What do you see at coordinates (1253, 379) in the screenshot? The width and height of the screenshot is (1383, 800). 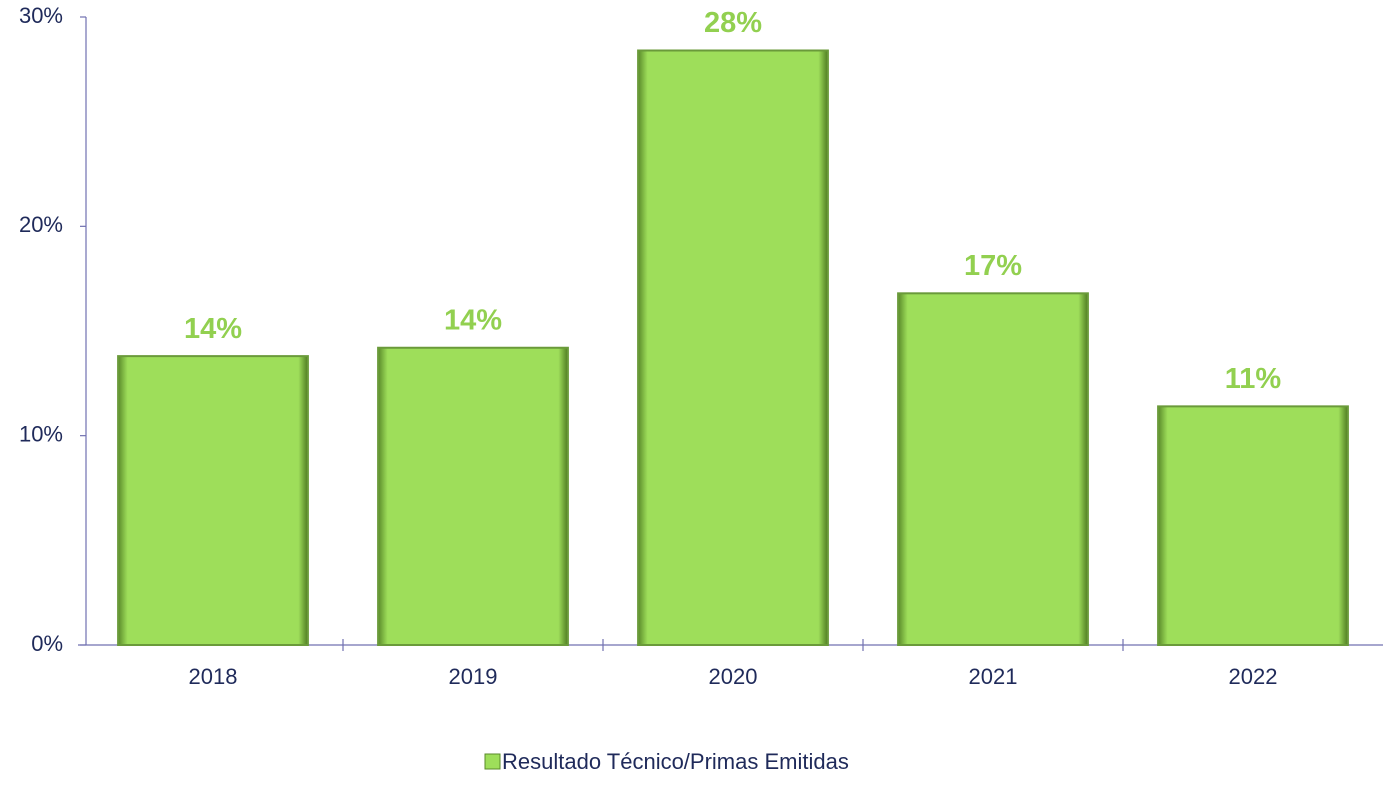 I see `value-label: 11%` at bounding box center [1253, 379].